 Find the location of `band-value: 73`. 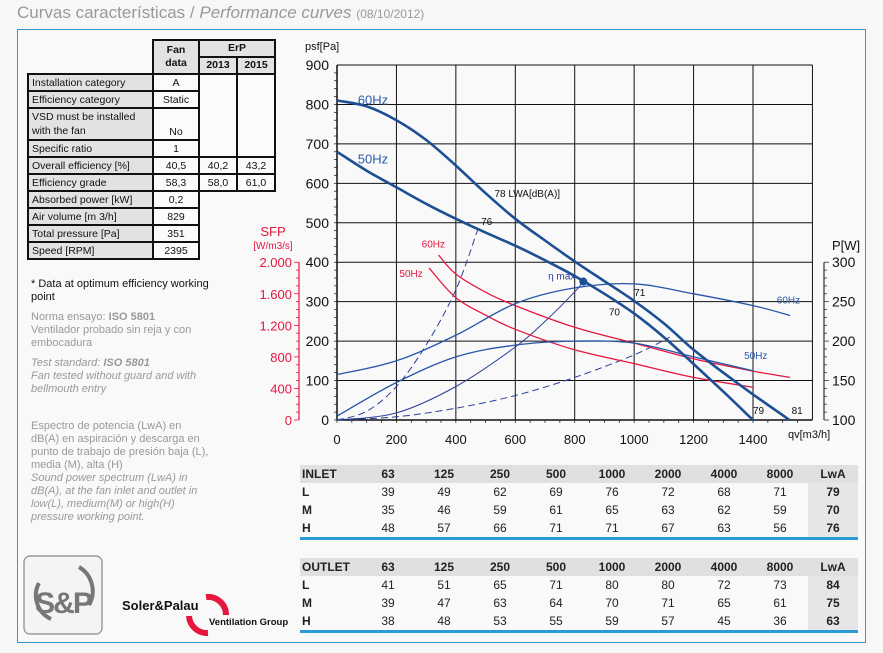

band-value: 73 is located at coordinates (780, 585).